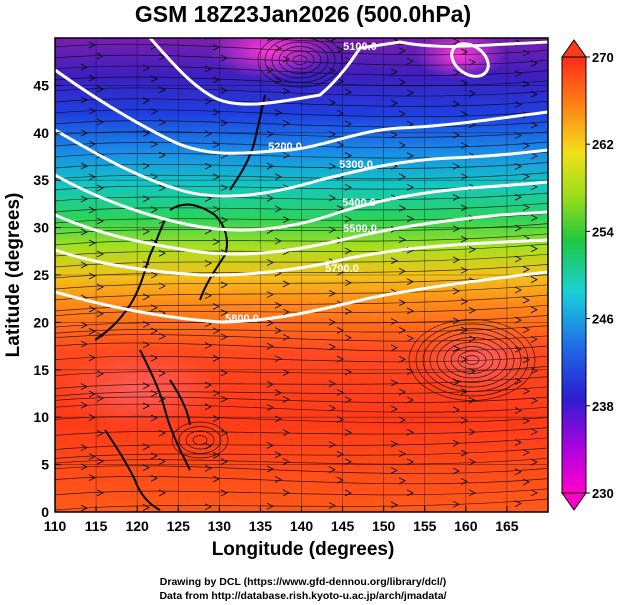 This screenshot has height=605, width=619. I want to click on colorbar-tick-label: 230, so click(603, 493).